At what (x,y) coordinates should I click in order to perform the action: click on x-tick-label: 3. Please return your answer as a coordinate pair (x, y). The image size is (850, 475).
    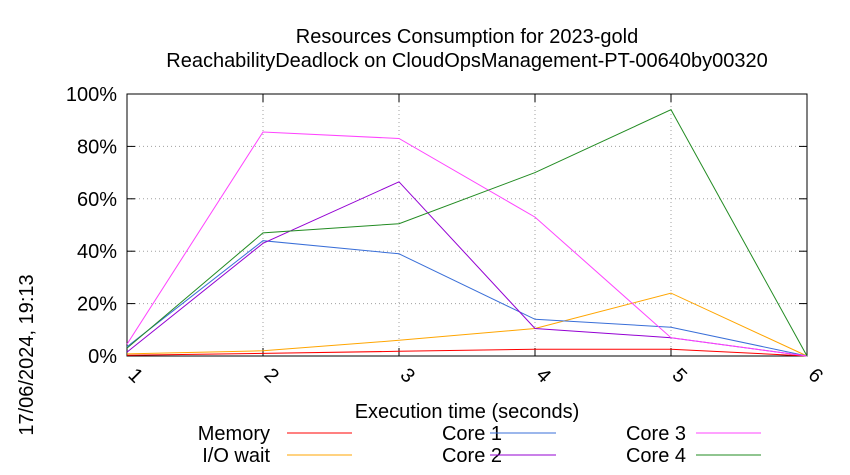
    Looking at the image, I should click on (407, 375).